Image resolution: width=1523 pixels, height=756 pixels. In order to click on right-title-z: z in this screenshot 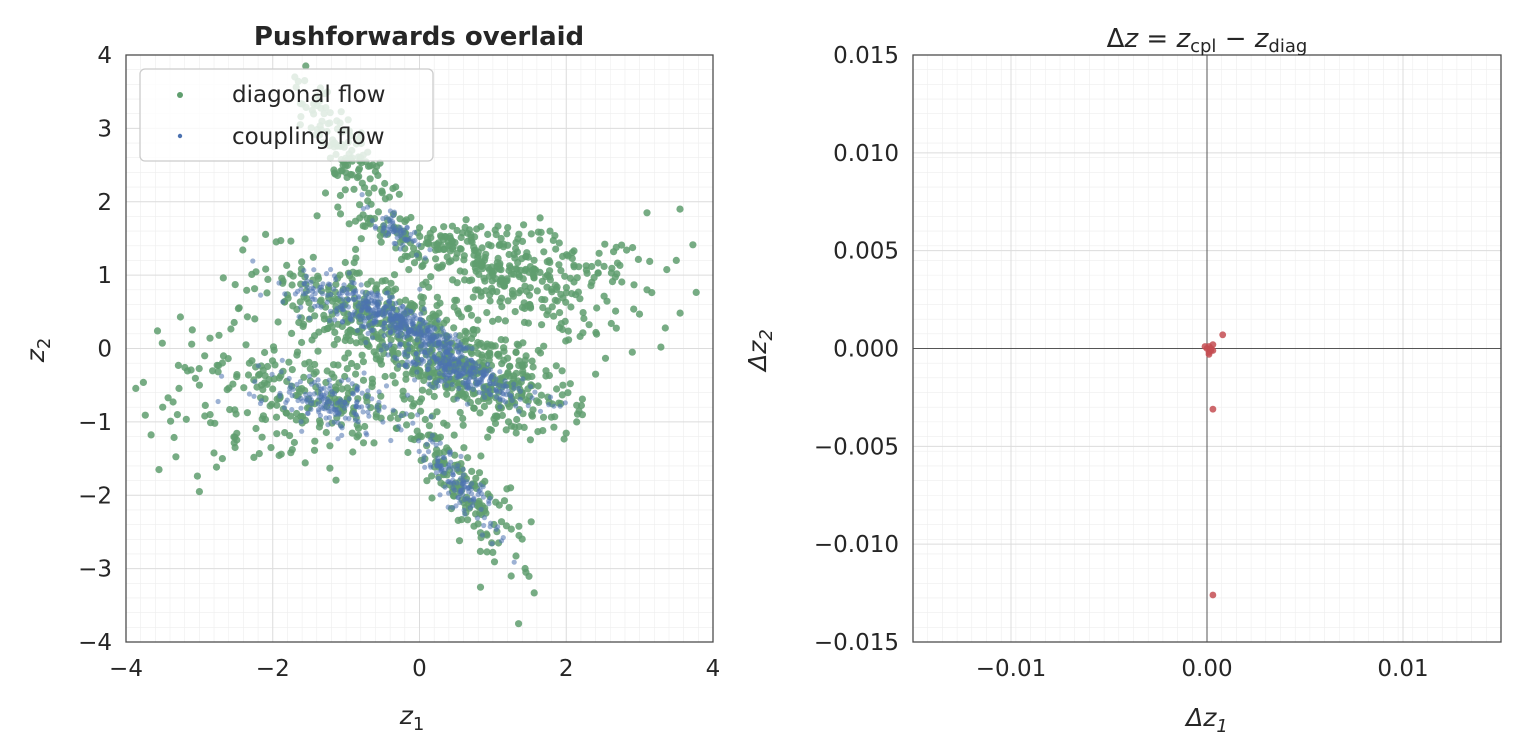, I will do `click(1131, 39)`.